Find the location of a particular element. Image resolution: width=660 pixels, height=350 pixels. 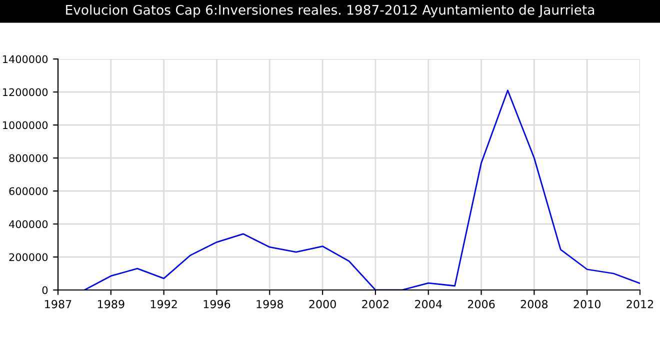

x-tick-label: 1996 is located at coordinates (217, 304).